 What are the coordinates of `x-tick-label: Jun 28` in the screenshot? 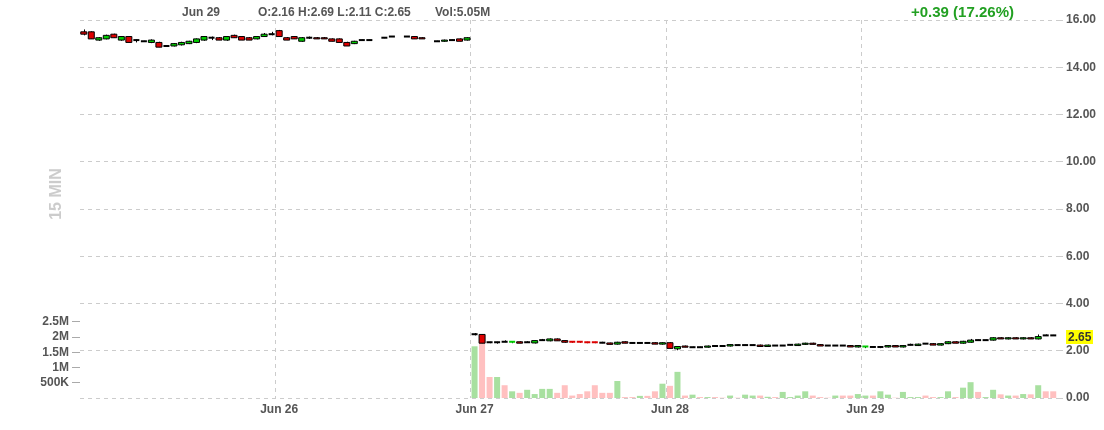 It's located at (670, 408).